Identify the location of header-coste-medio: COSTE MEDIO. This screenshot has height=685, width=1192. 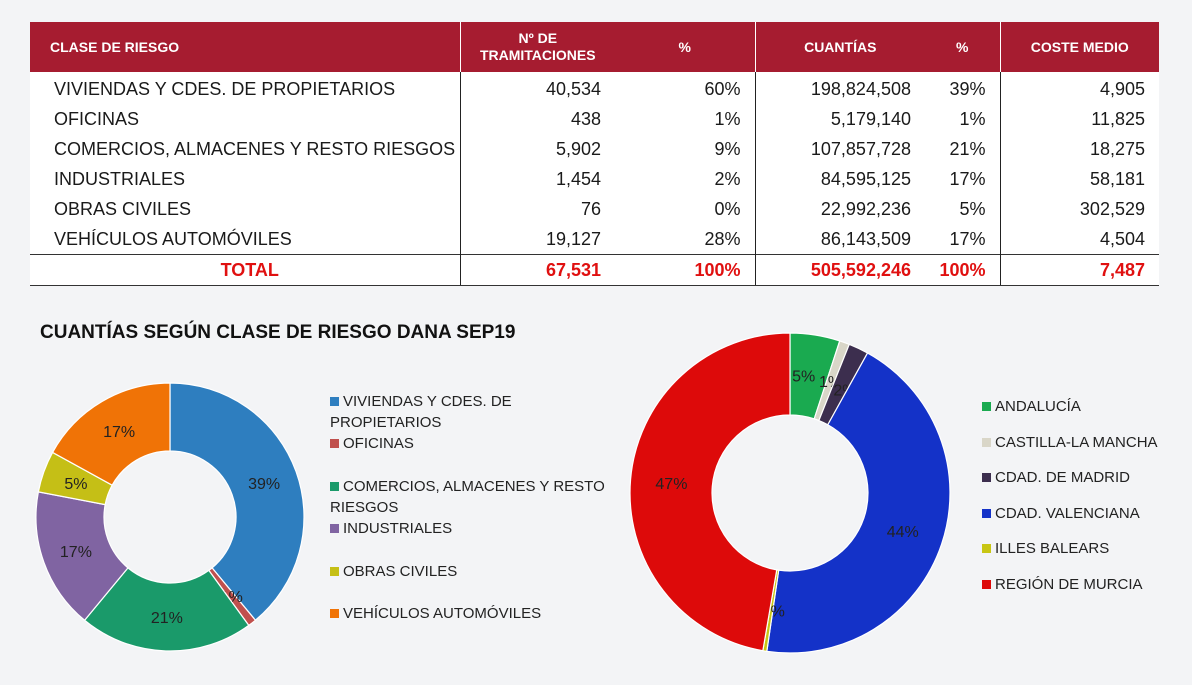
(1079, 47).